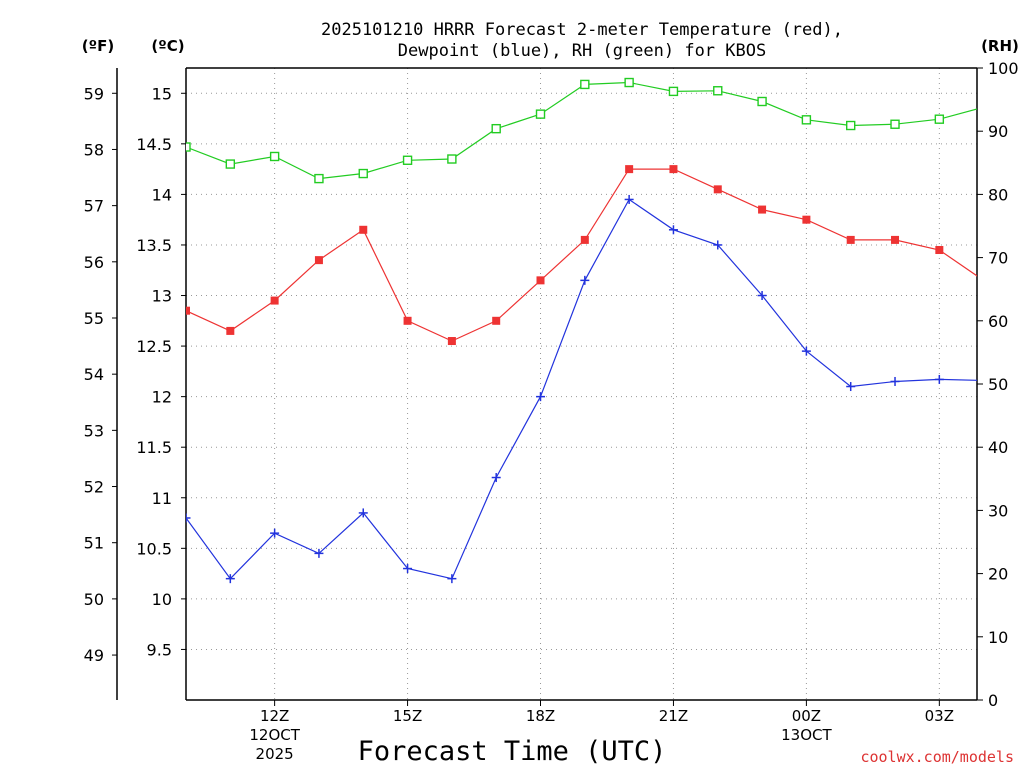 The width and height of the screenshot is (1024, 768). I want to click on celsius-tick-label: 15, so click(162, 93).